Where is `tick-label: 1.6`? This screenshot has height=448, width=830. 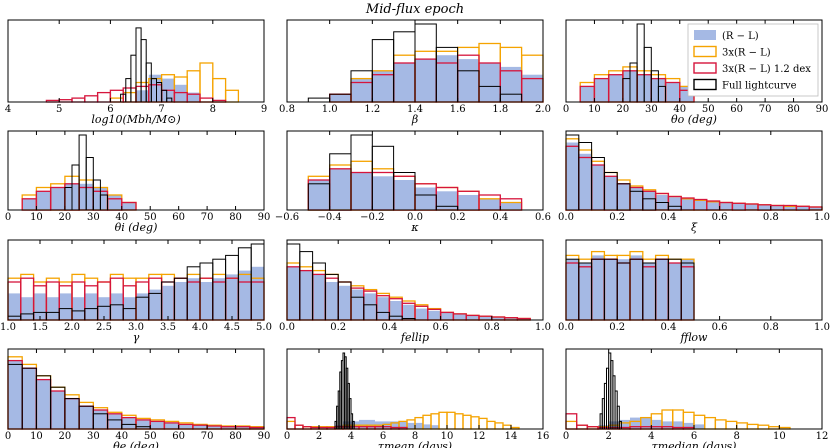 tick-label: 1.6 is located at coordinates (458, 109).